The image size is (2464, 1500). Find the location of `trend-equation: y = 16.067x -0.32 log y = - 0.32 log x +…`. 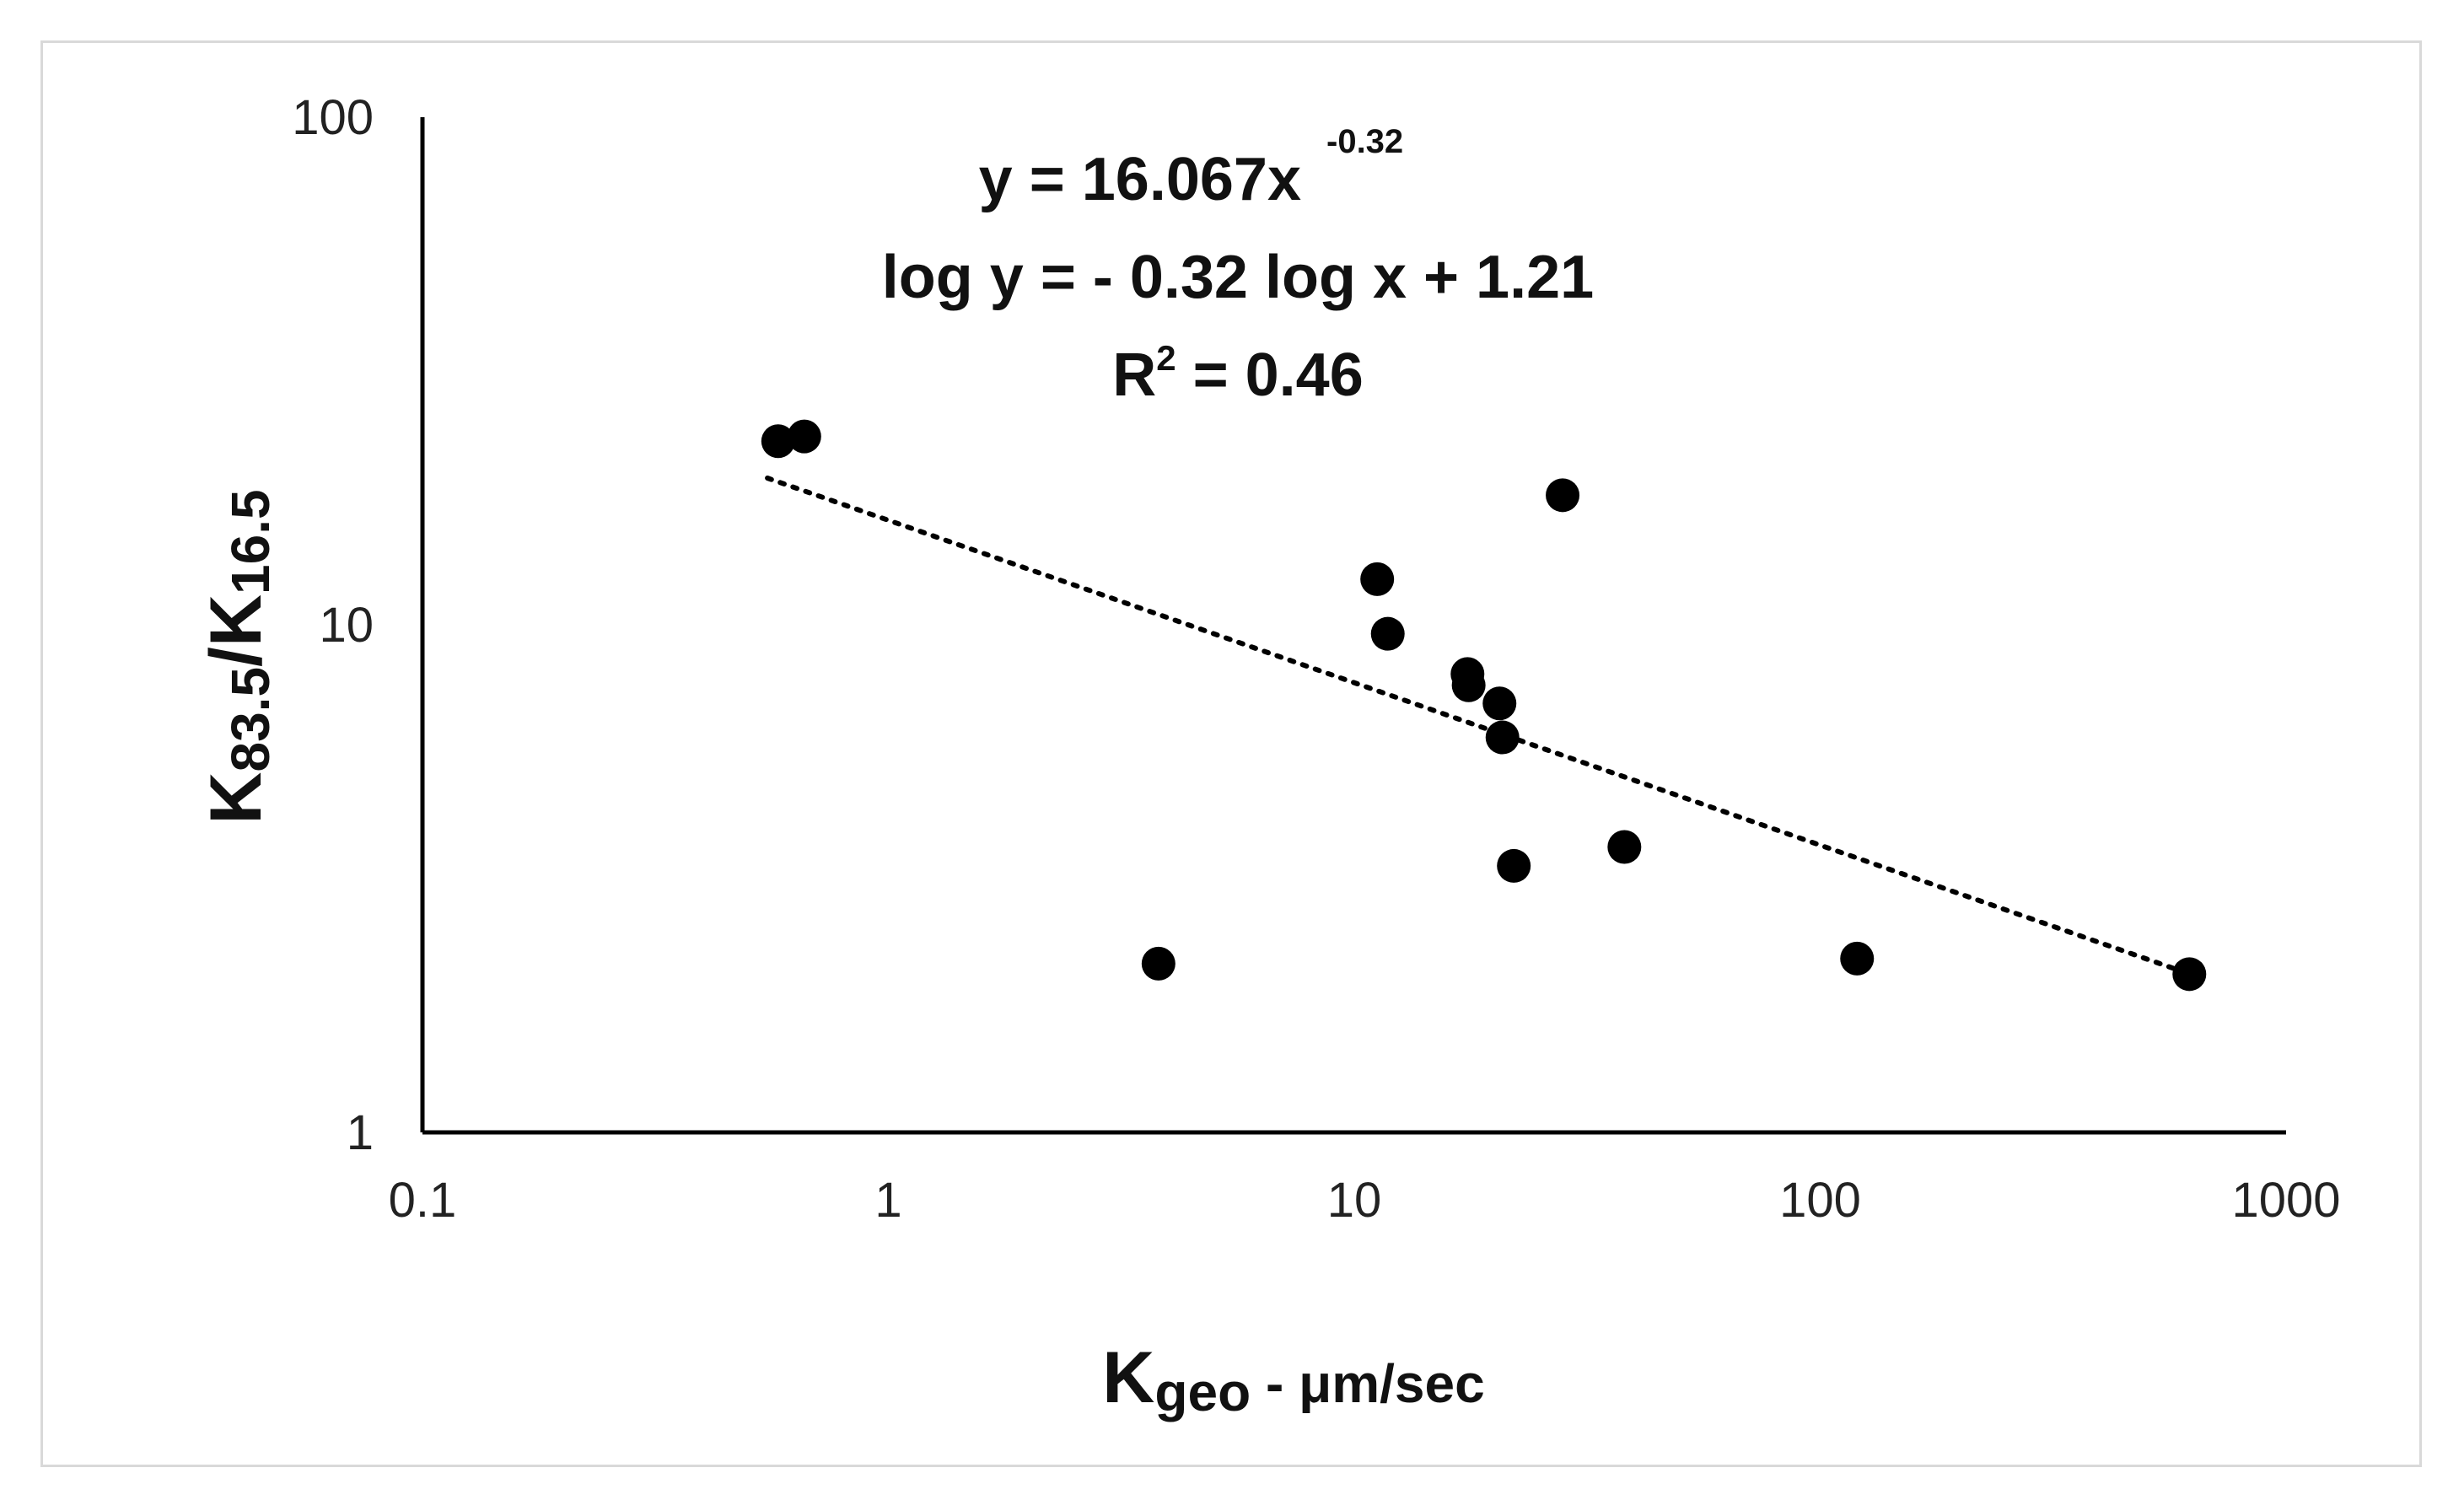

trend-equation: y = 16.067x -0.32 log y = - 0.32 log x +… is located at coordinates (1238, 266).